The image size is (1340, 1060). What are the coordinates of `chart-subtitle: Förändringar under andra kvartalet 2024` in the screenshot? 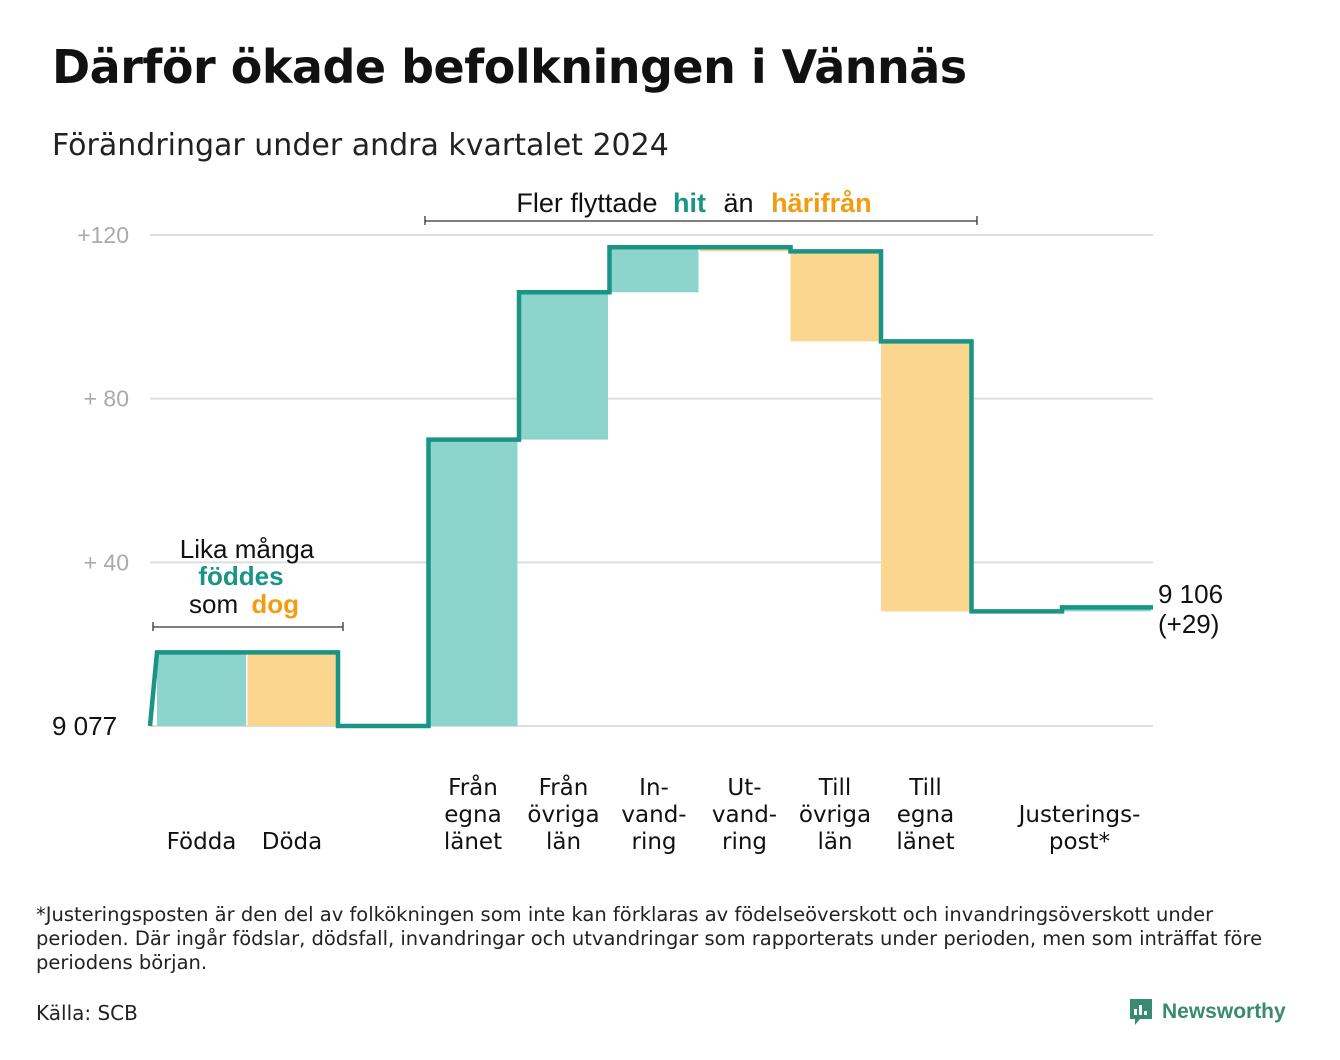 It's located at (360, 145).